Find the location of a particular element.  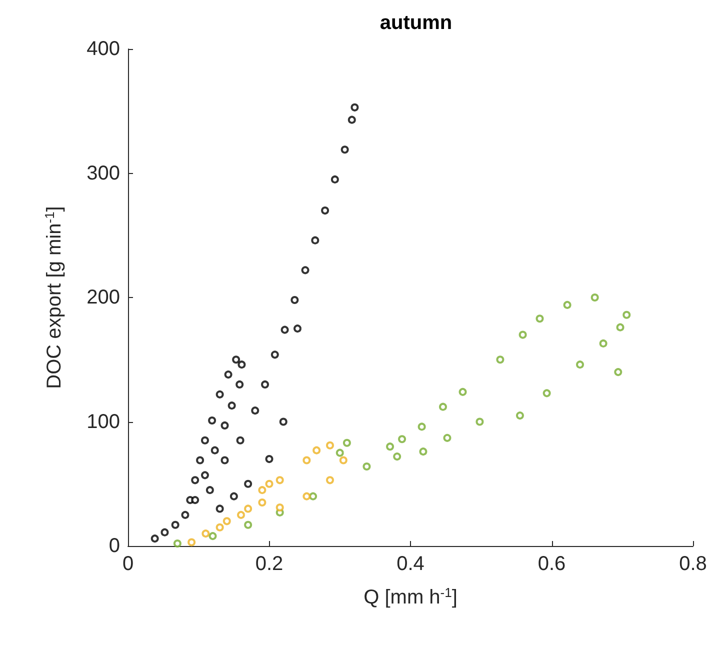

chart-title: autumn is located at coordinates (416, 23).